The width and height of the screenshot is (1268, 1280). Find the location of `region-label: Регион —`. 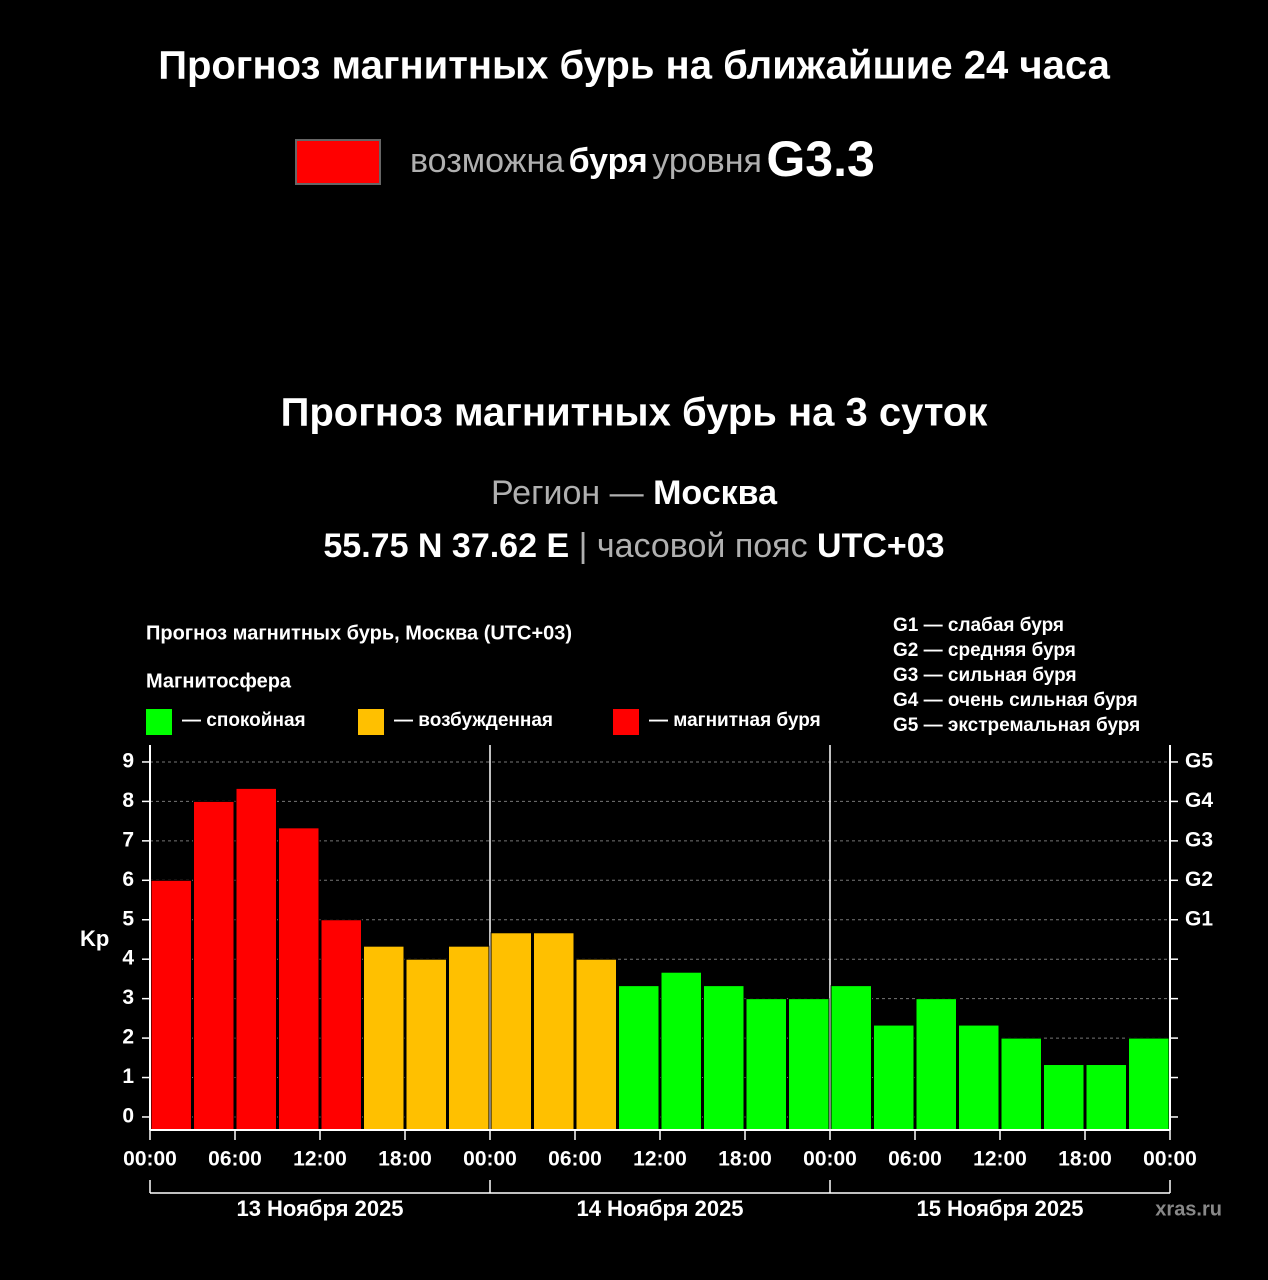

region-label: Регион — is located at coordinates (567, 493).